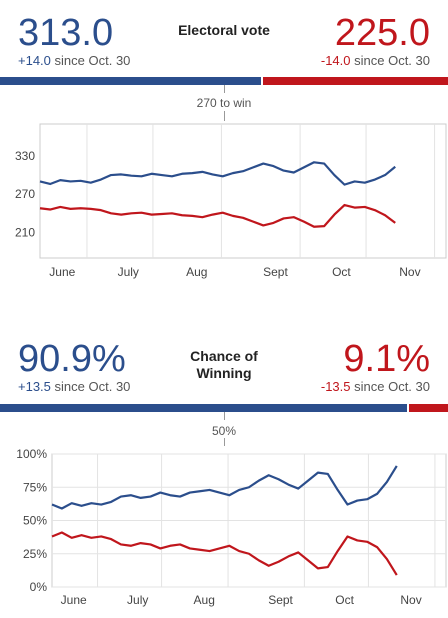  I want to click on ev-x-tick-label: Nov, so click(409, 272).